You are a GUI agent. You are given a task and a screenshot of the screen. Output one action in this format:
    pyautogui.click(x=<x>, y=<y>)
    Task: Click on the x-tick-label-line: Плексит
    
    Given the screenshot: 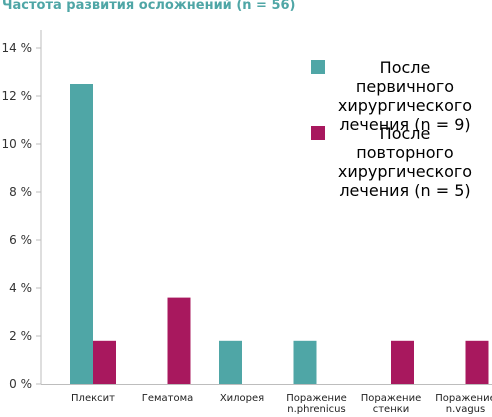 What is the action you would take?
    pyautogui.click(x=93, y=398)
    